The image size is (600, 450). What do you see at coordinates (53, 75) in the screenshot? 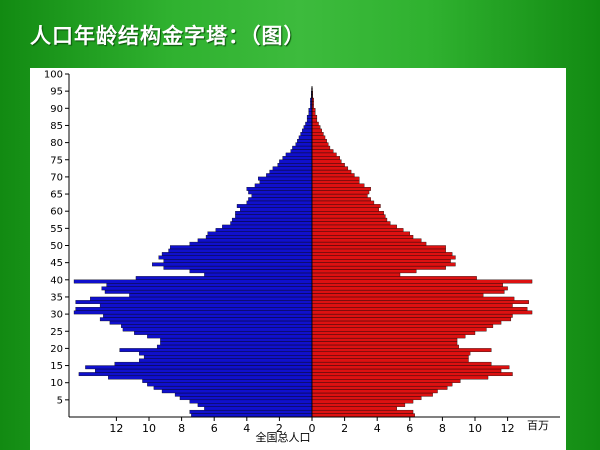
I see `y-tick-label-100: 100` at bounding box center [53, 75].